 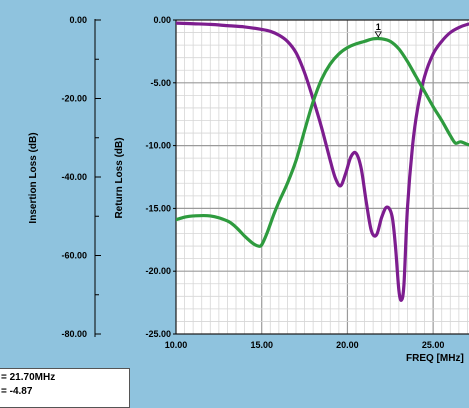 What do you see at coordinates (17, 391) in the screenshot?
I see `marker-readout-value: = -4.87` at bounding box center [17, 391].